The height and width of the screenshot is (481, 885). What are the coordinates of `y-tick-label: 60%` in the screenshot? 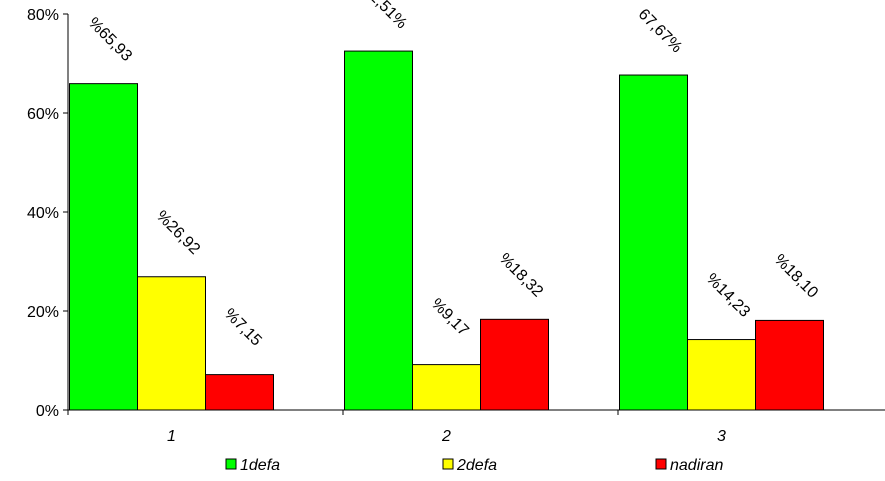 It's located at (43, 114).